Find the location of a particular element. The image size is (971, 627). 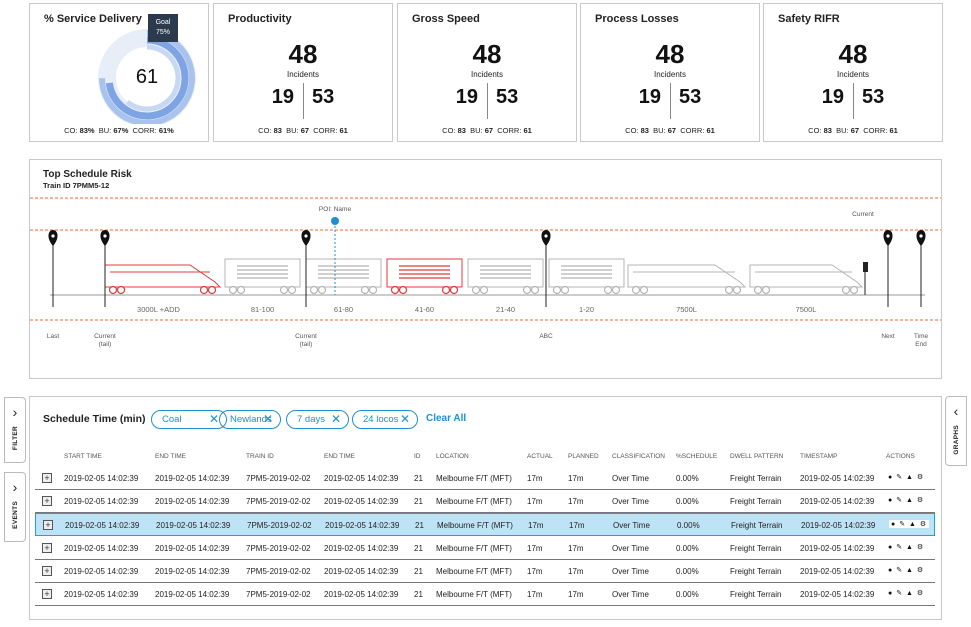

filter-tab: › FILTER is located at coordinates (15, 430).